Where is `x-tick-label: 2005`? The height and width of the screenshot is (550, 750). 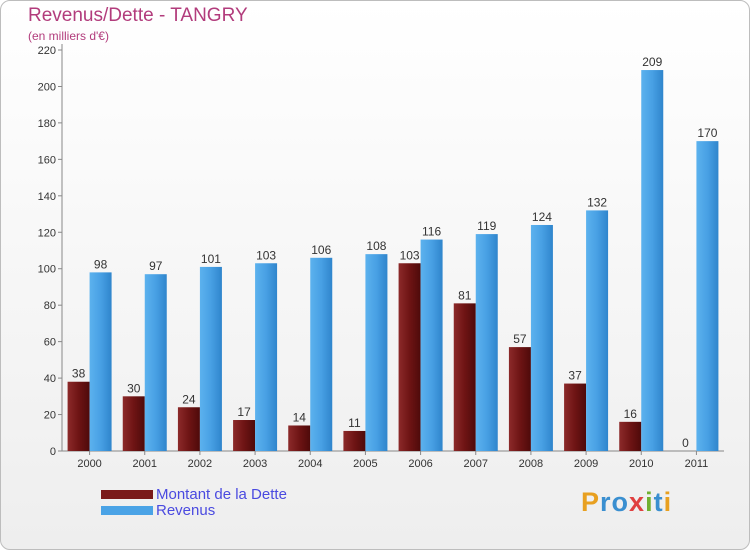
x-tick-label: 2005 is located at coordinates (365, 464).